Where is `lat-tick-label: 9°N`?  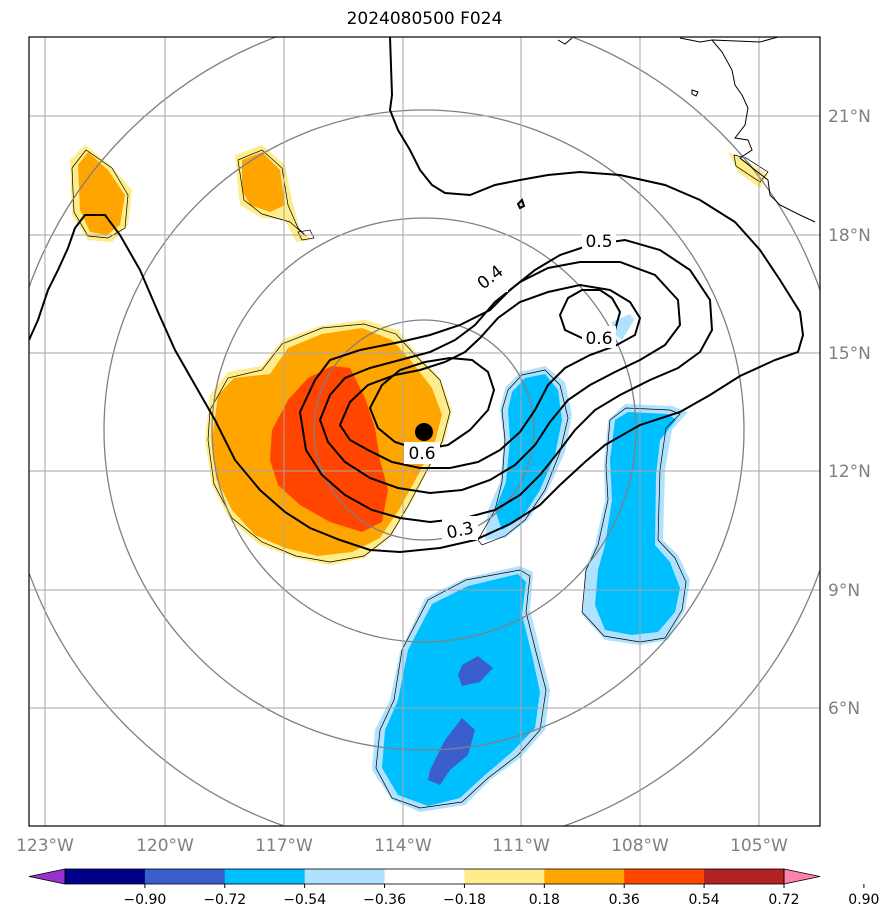 lat-tick-label: 9°N is located at coordinates (844, 591).